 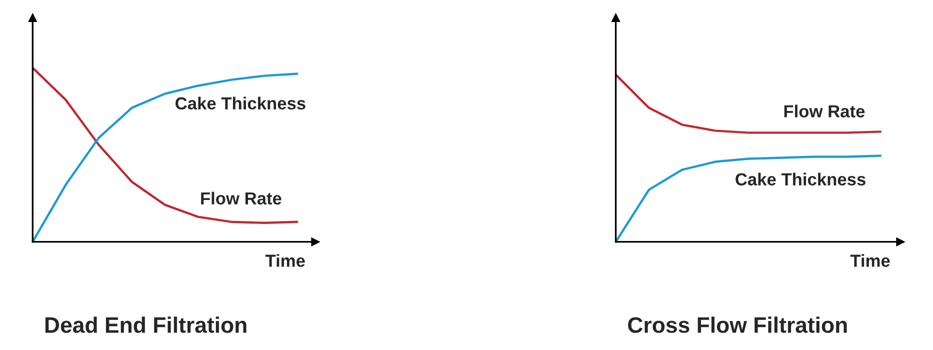 What do you see at coordinates (737, 324) in the screenshot?
I see `text: Cross Flow Filtration` at bounding box center [737, 324].